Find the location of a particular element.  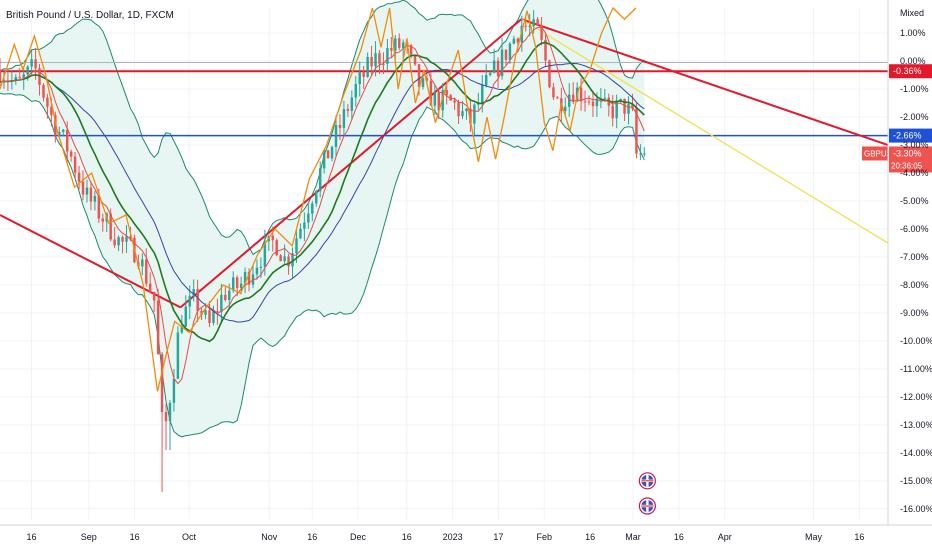

y-tick-label: -11.00% is located at coordinates (916, 369).